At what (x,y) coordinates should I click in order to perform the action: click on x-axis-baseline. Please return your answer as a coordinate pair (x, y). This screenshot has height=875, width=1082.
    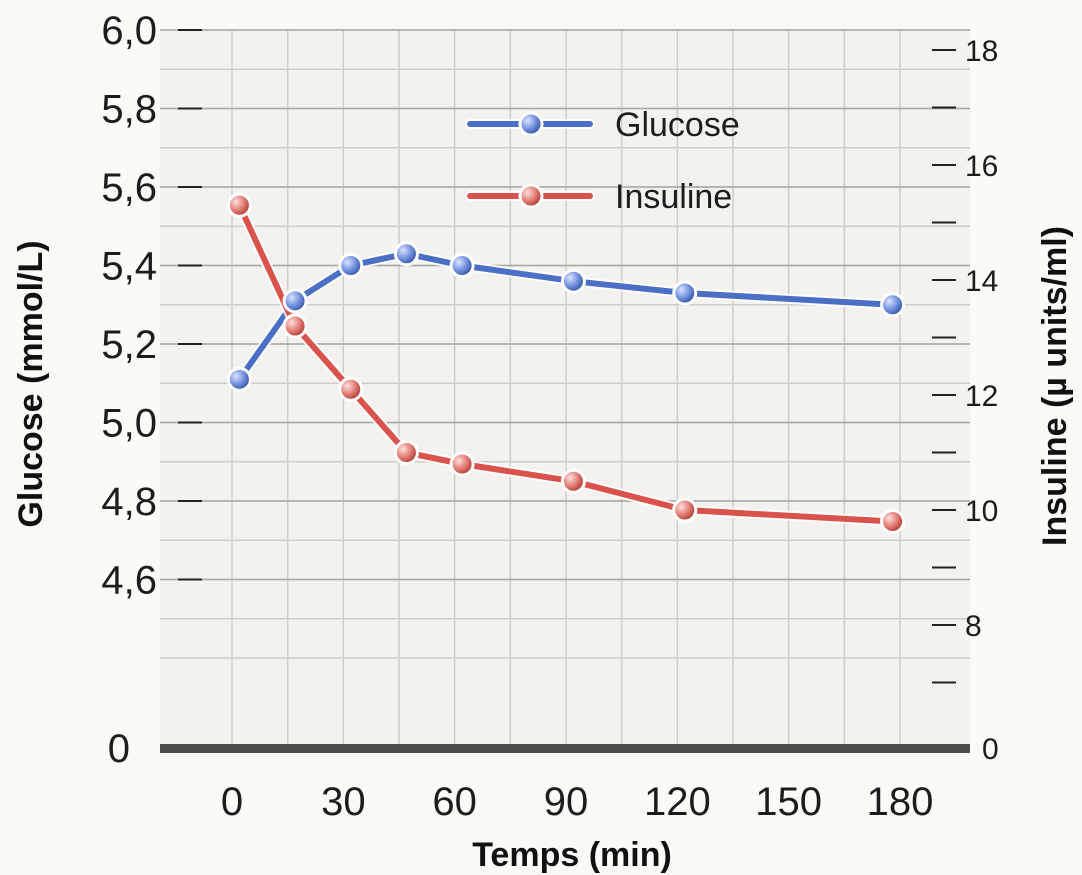
    Looking at the image, I should click on (565, 748).